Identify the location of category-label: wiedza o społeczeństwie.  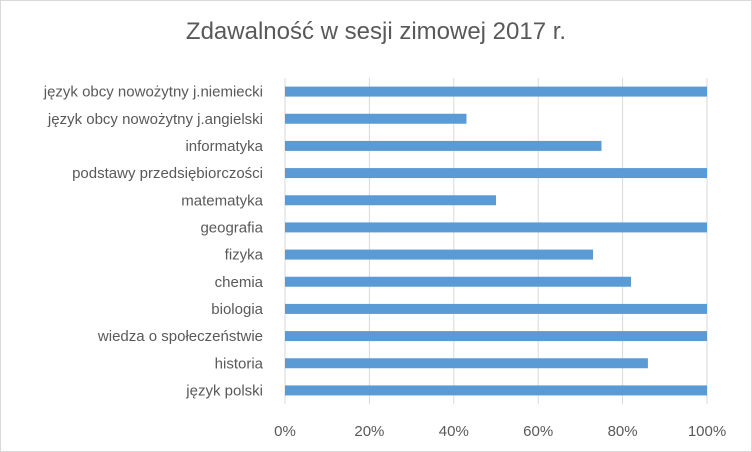
(180, 336).